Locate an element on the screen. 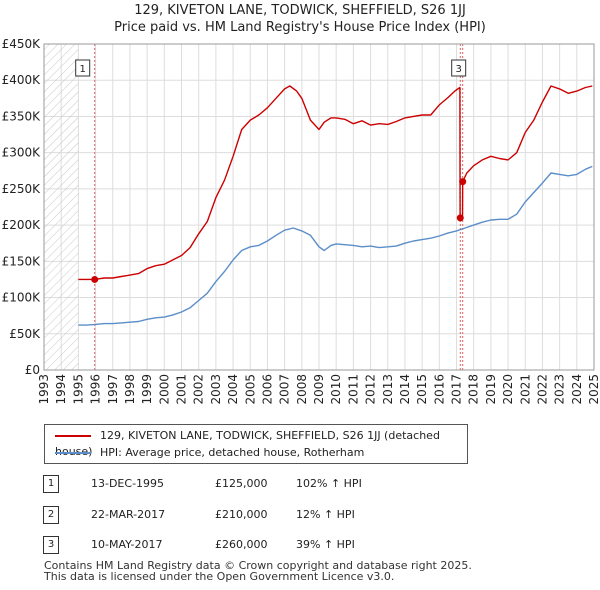 Image resolution: width=600 pixels, height=590 pixels. x-tick-label: 2018 is located at coordinates (474, 389).